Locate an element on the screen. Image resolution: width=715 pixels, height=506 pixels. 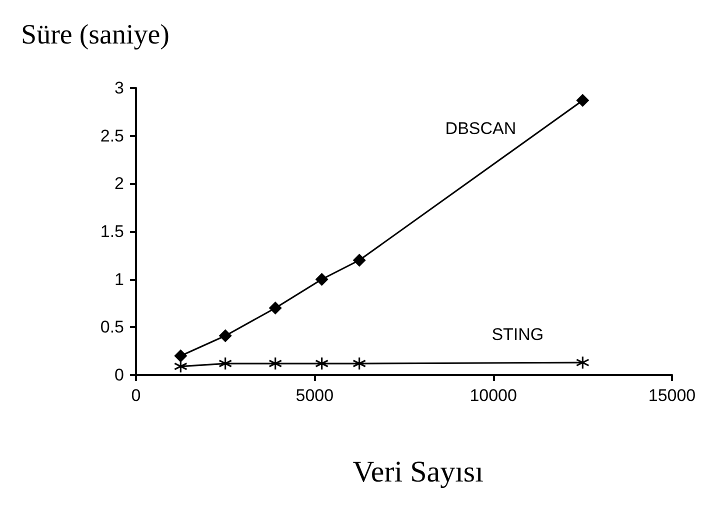
x-tick-label: 10000 is located at coordinates (493, 395).